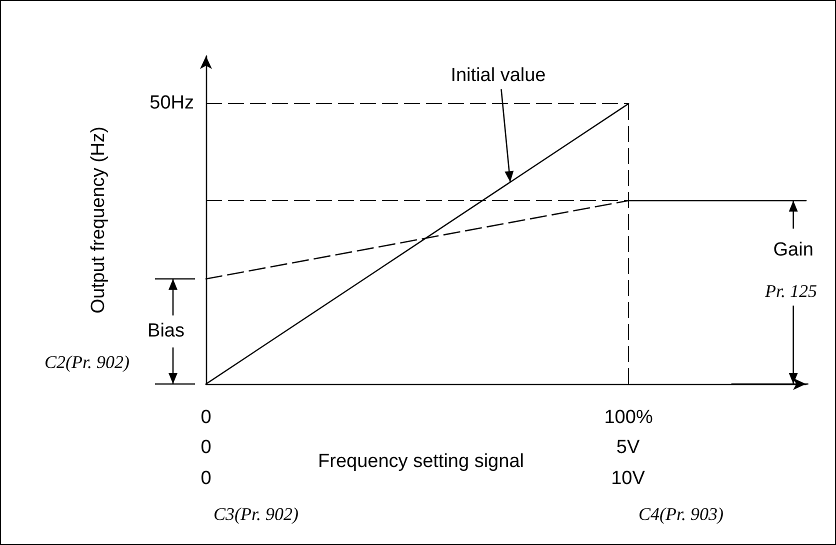  Describe the element at coordinates (166, 331) in the screenshot. I see `annotation: Bias` at that location.